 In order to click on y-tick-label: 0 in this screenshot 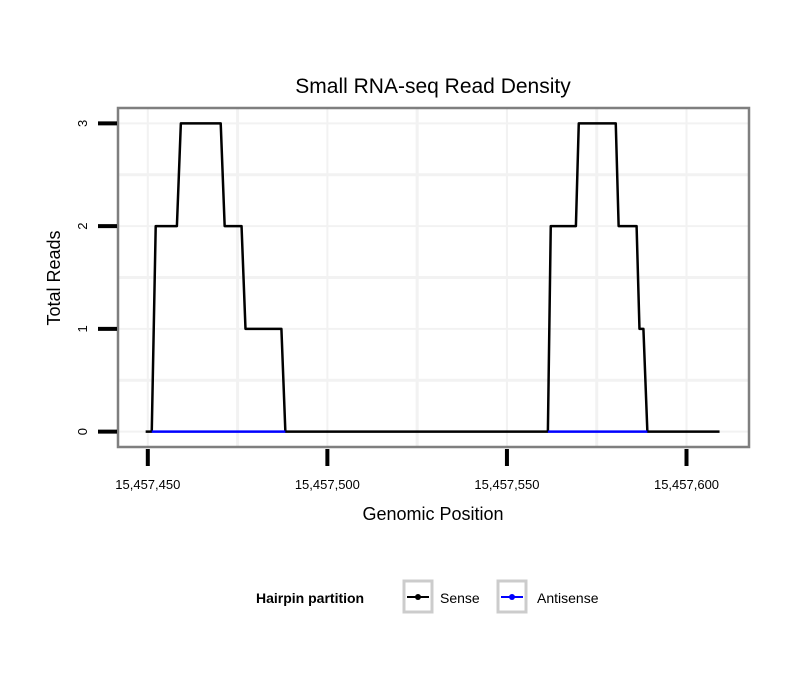, I will do `click(82, 431)`.